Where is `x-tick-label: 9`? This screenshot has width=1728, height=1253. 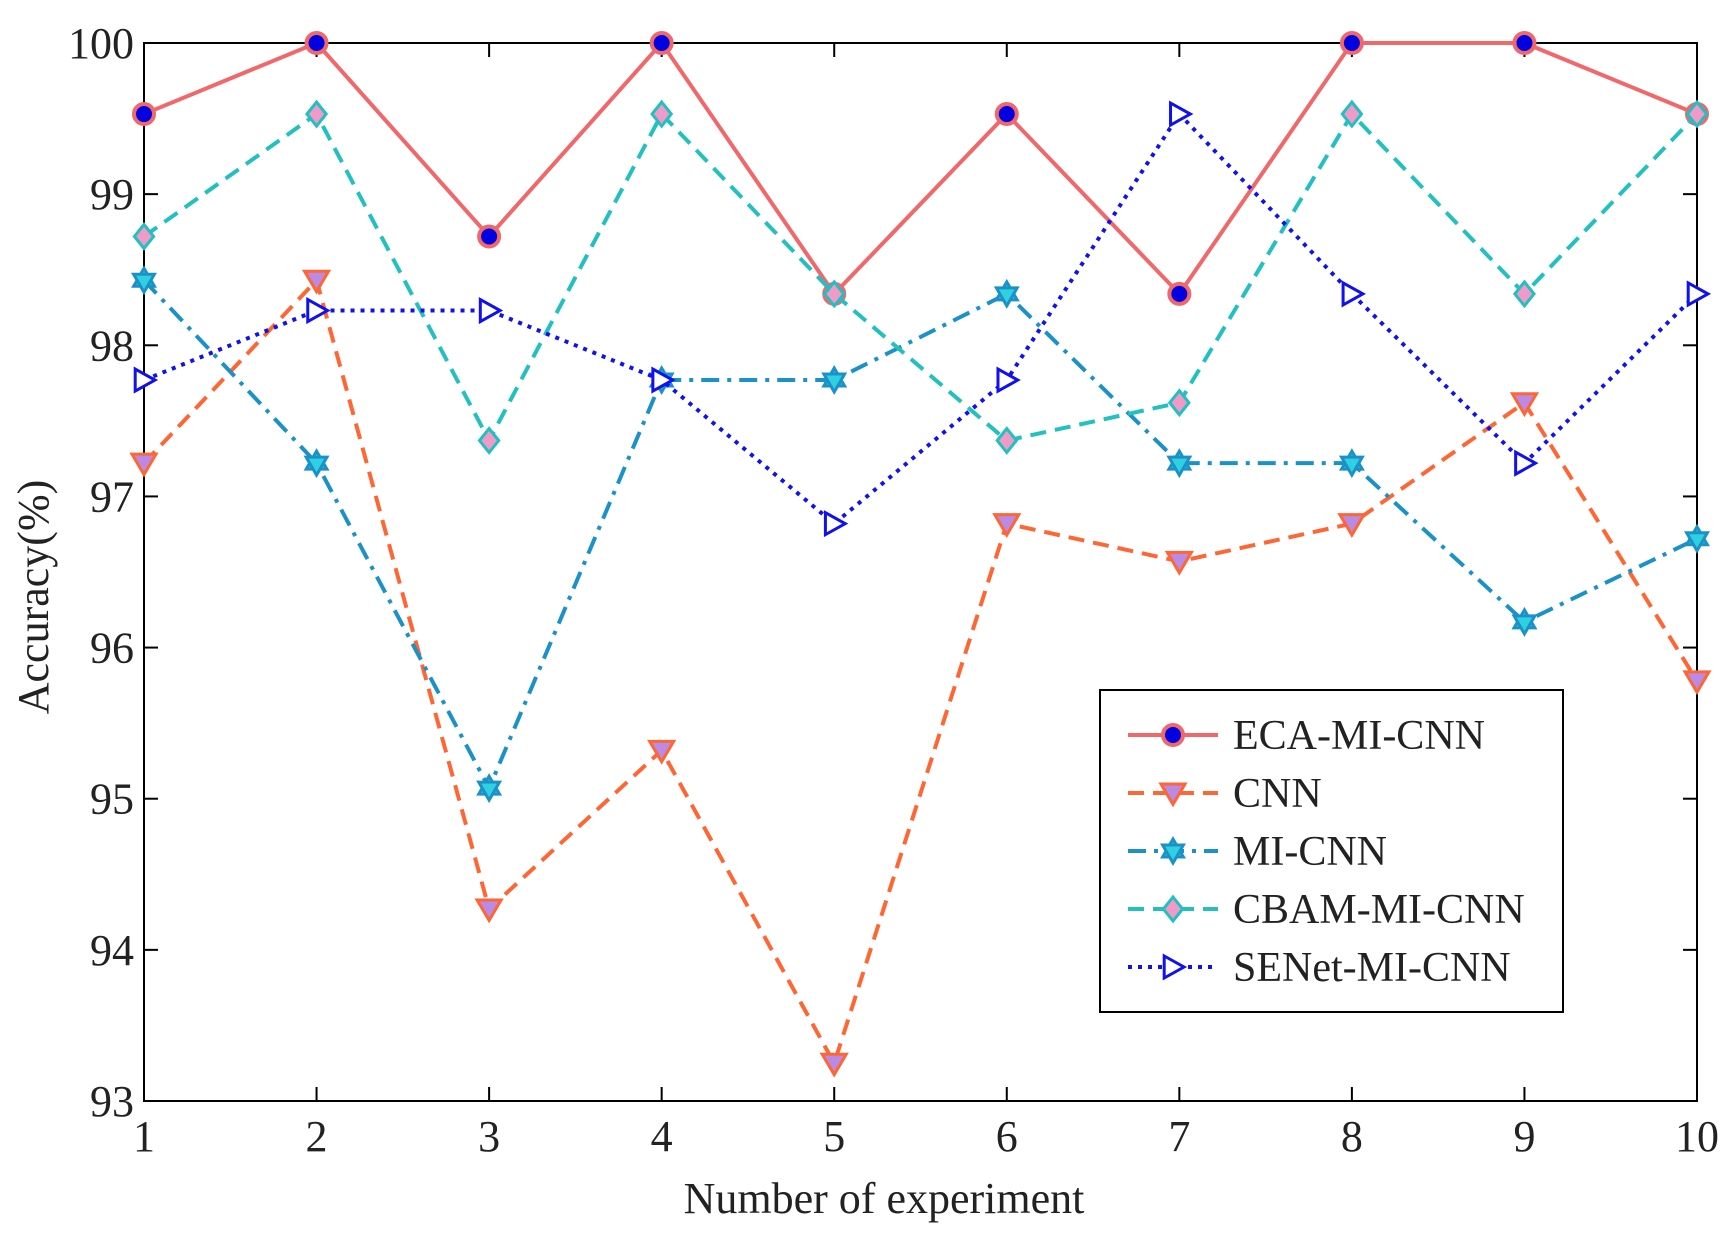 x-tick-label: 9 is located at coordinates (1524, 1136).